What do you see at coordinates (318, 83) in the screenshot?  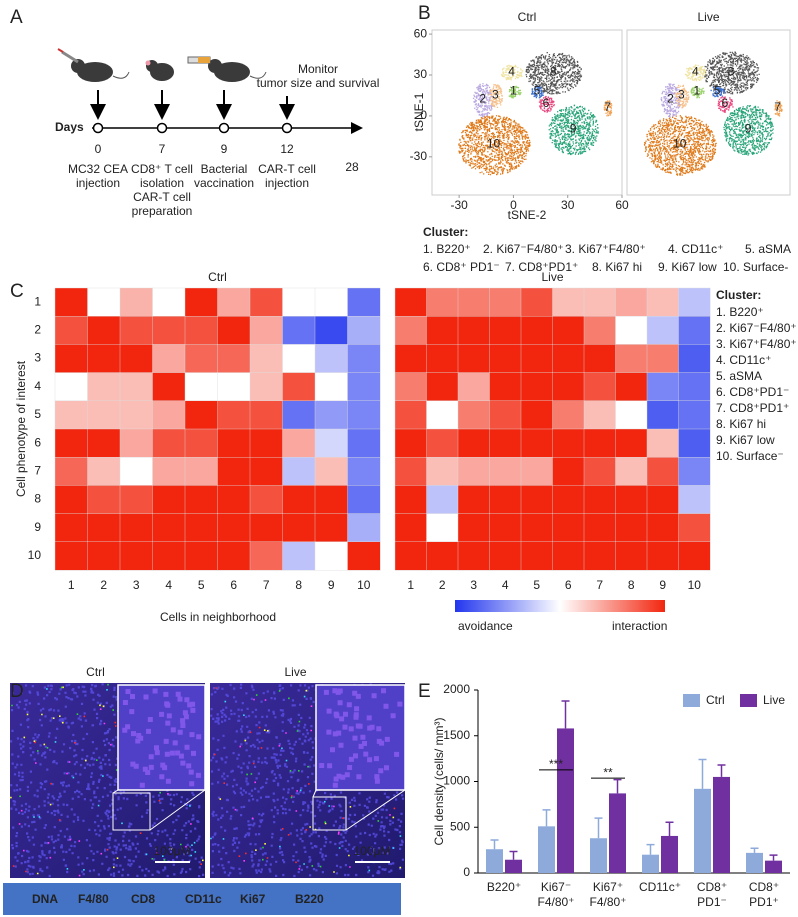 I see `monitor-label: tumor size and survival` at bounding box center [318, 83].